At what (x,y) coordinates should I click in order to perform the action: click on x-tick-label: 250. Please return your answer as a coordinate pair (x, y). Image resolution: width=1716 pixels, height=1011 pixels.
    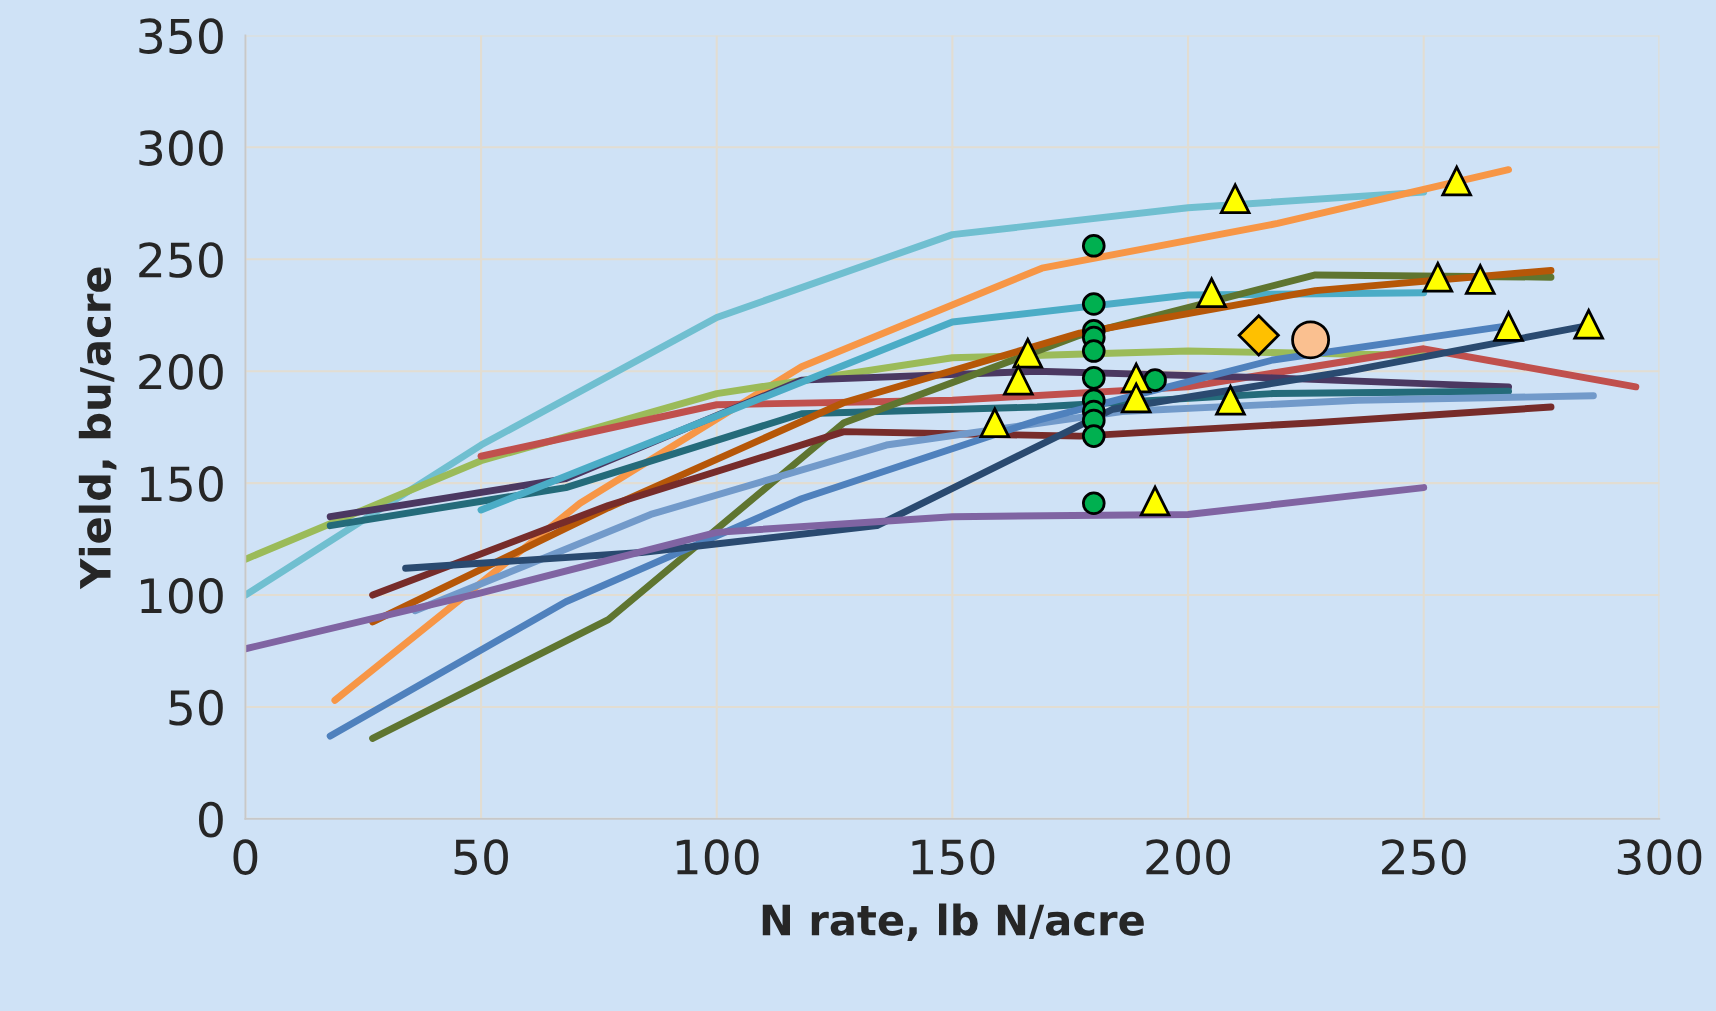
    Looking at the image, I should click on (1424, 857).